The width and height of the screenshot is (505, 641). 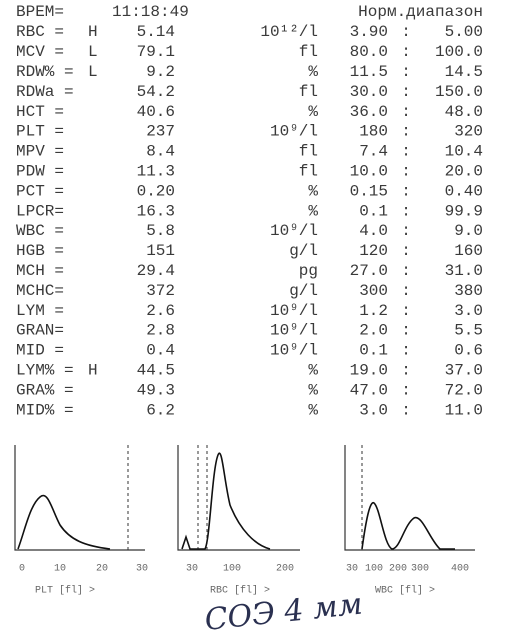 What do you see at coordinates (156, 191) in the screenshot?
I see `value: 0.20` at bounding box center [156, 191].